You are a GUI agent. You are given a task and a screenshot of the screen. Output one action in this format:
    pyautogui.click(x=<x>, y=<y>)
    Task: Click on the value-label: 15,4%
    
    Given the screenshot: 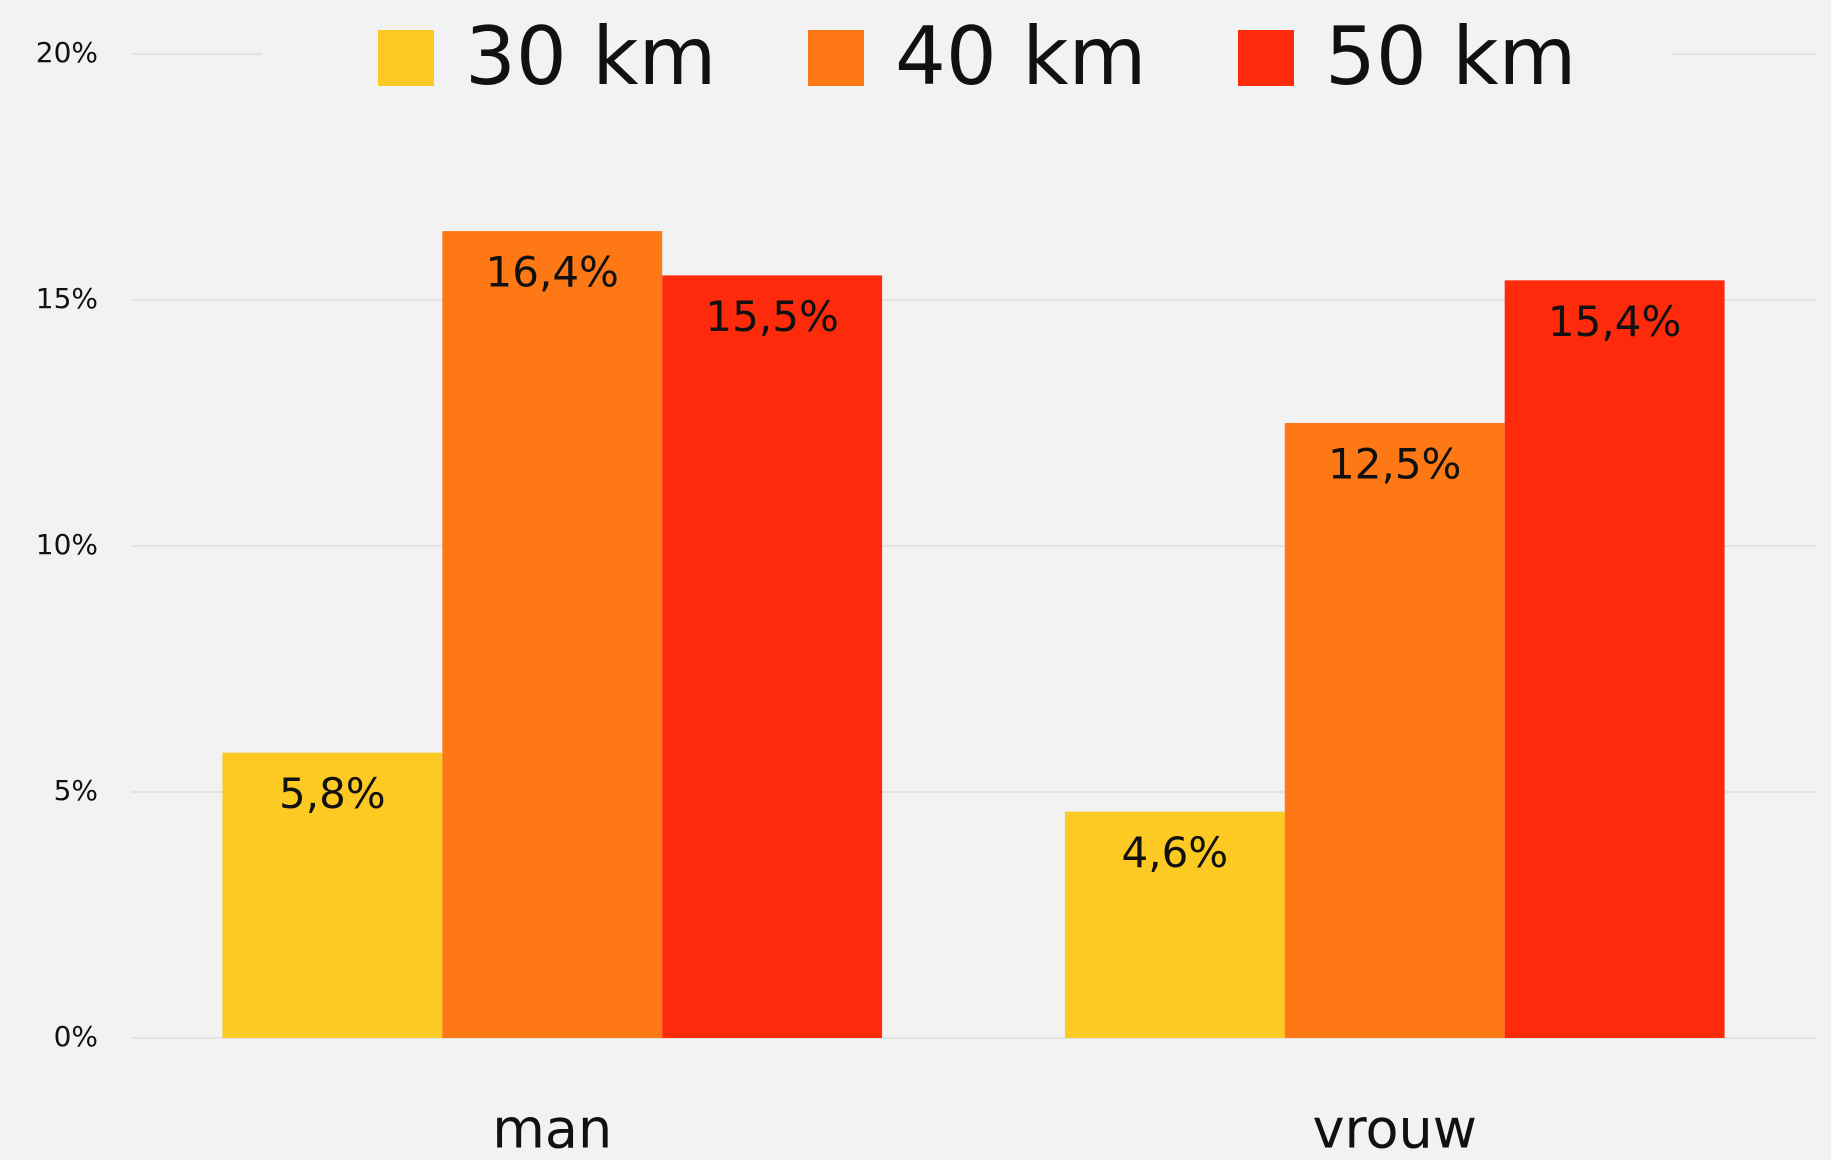 What is the action you would take?
    pyautogui.click(x=1614, y=321)
    